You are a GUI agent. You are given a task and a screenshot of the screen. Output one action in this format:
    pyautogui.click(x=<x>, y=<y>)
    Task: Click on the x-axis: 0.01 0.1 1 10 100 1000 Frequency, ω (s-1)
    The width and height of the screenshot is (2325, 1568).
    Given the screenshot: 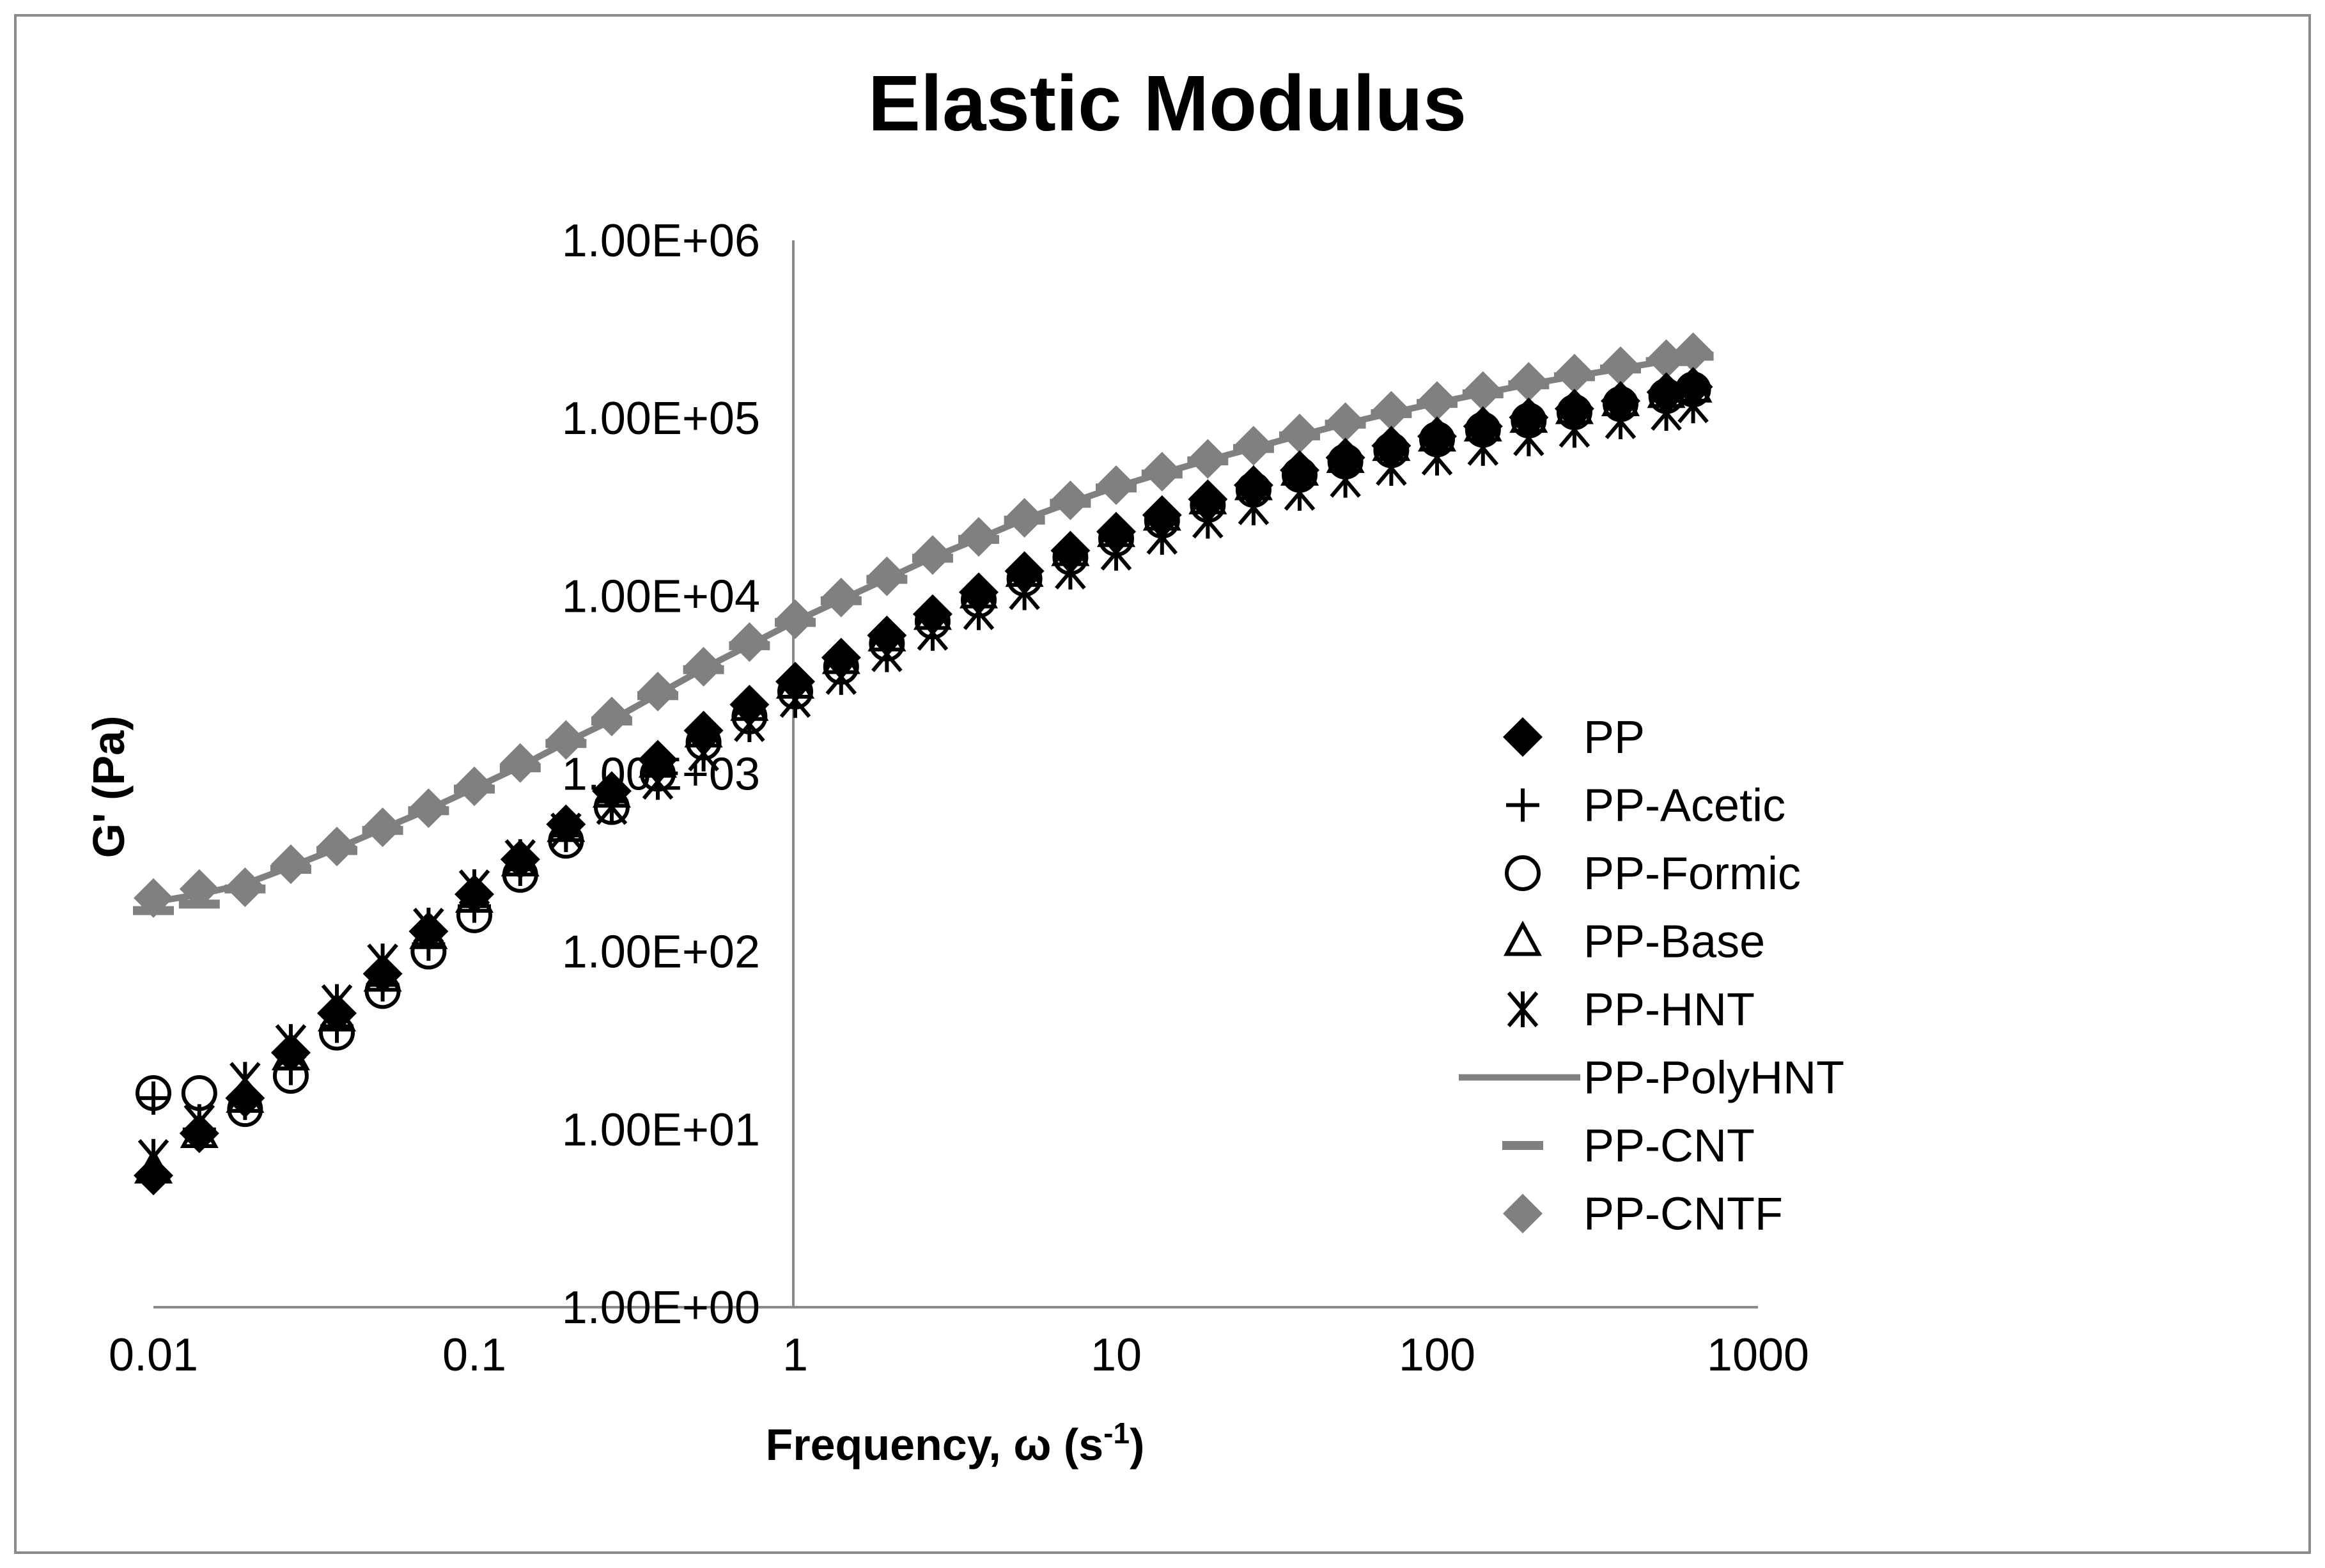 What is the action you would take?
    pyautogui.click(x=959, y=1388)
    